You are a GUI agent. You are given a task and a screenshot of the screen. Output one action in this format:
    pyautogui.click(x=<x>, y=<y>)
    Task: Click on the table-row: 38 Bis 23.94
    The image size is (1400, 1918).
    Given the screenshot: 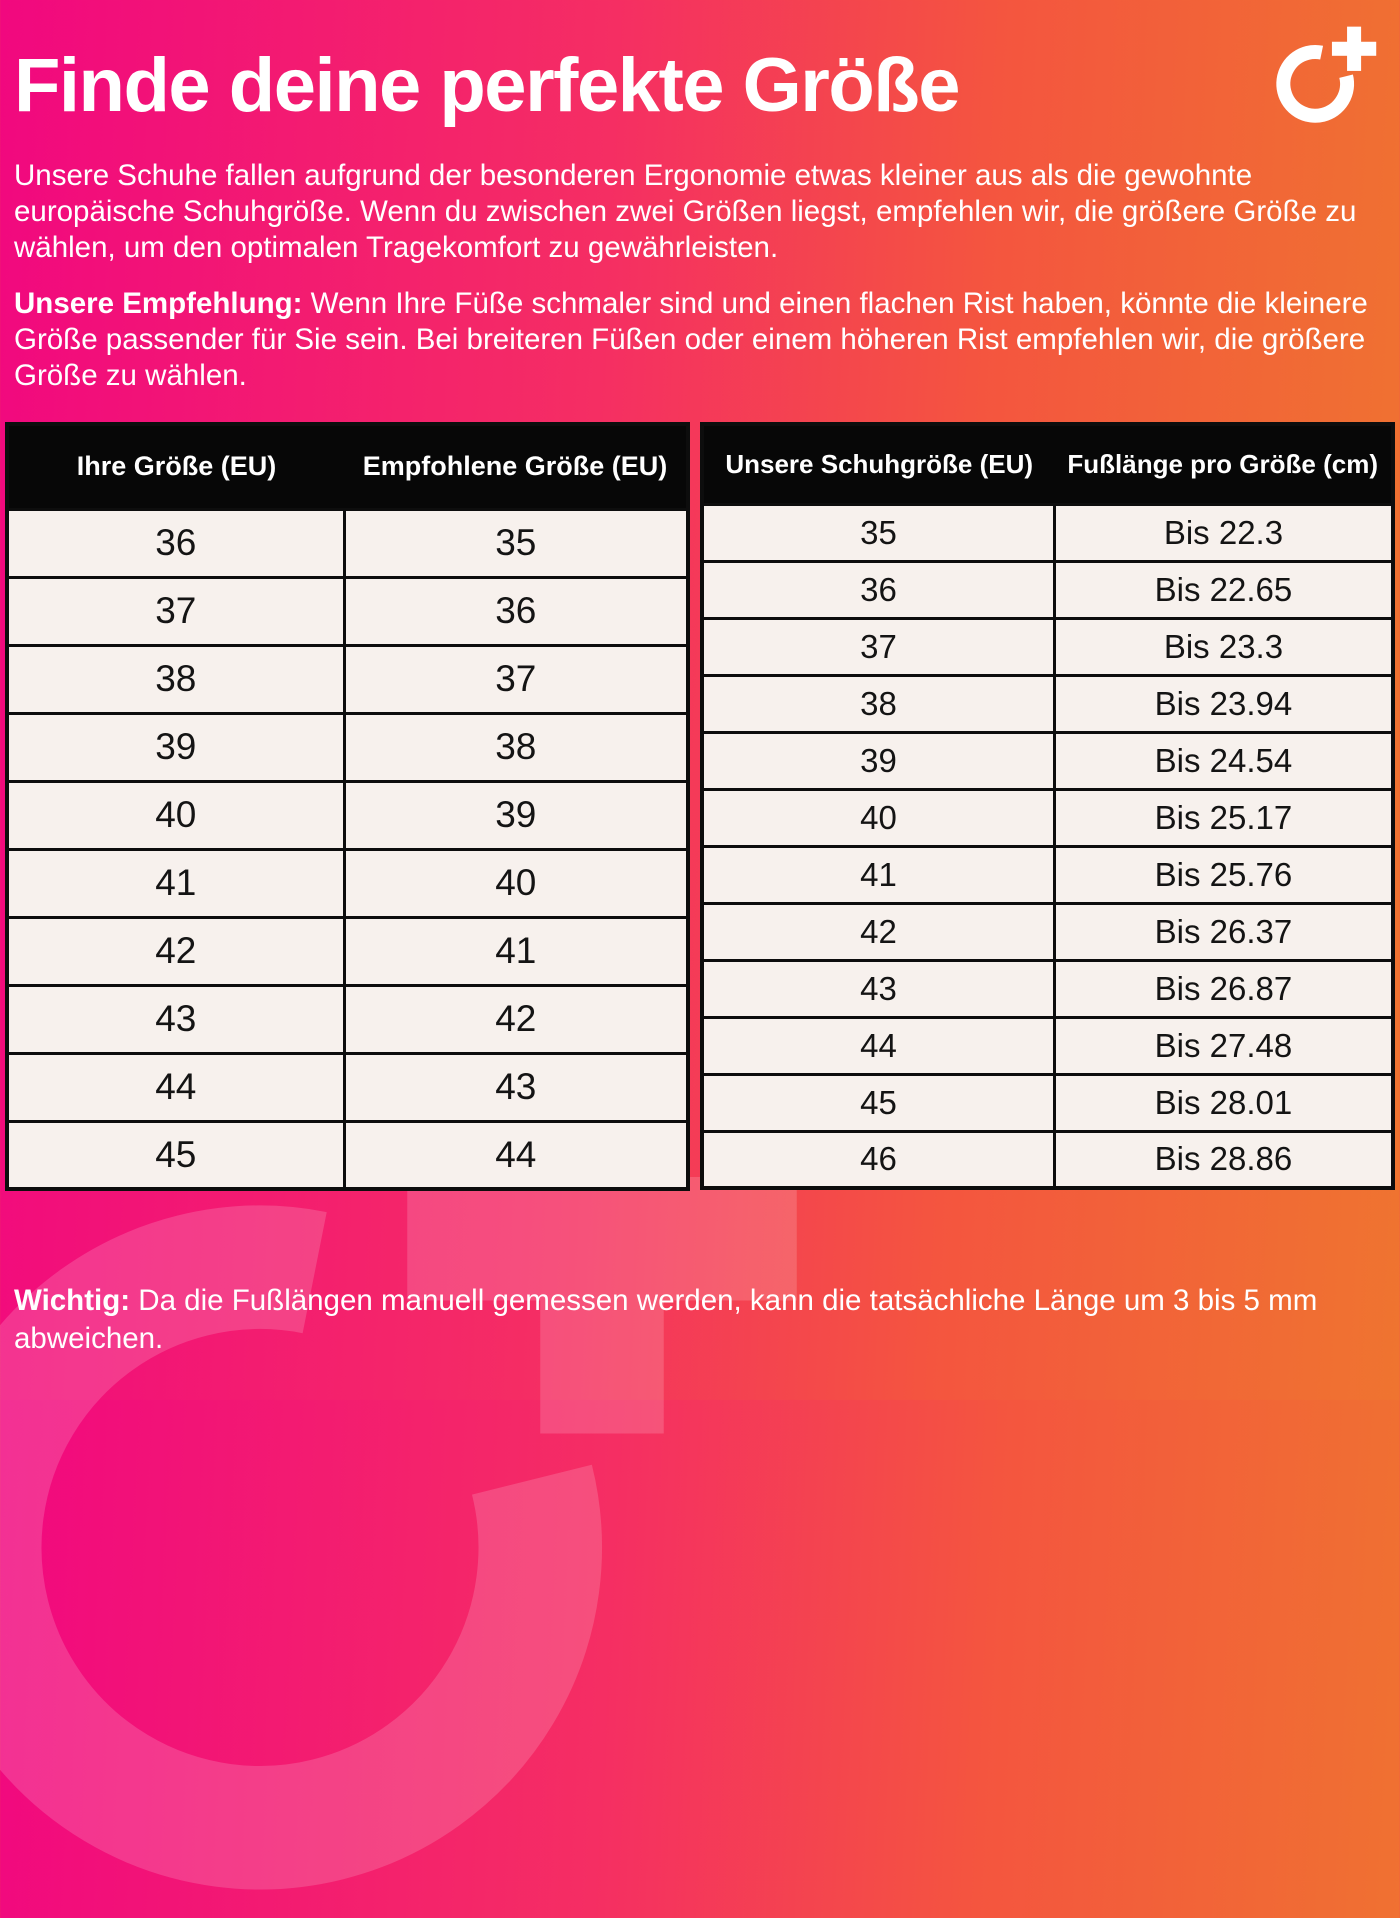 What is the action you would take?
    pyautogui.click(x=1047, y=703)
    